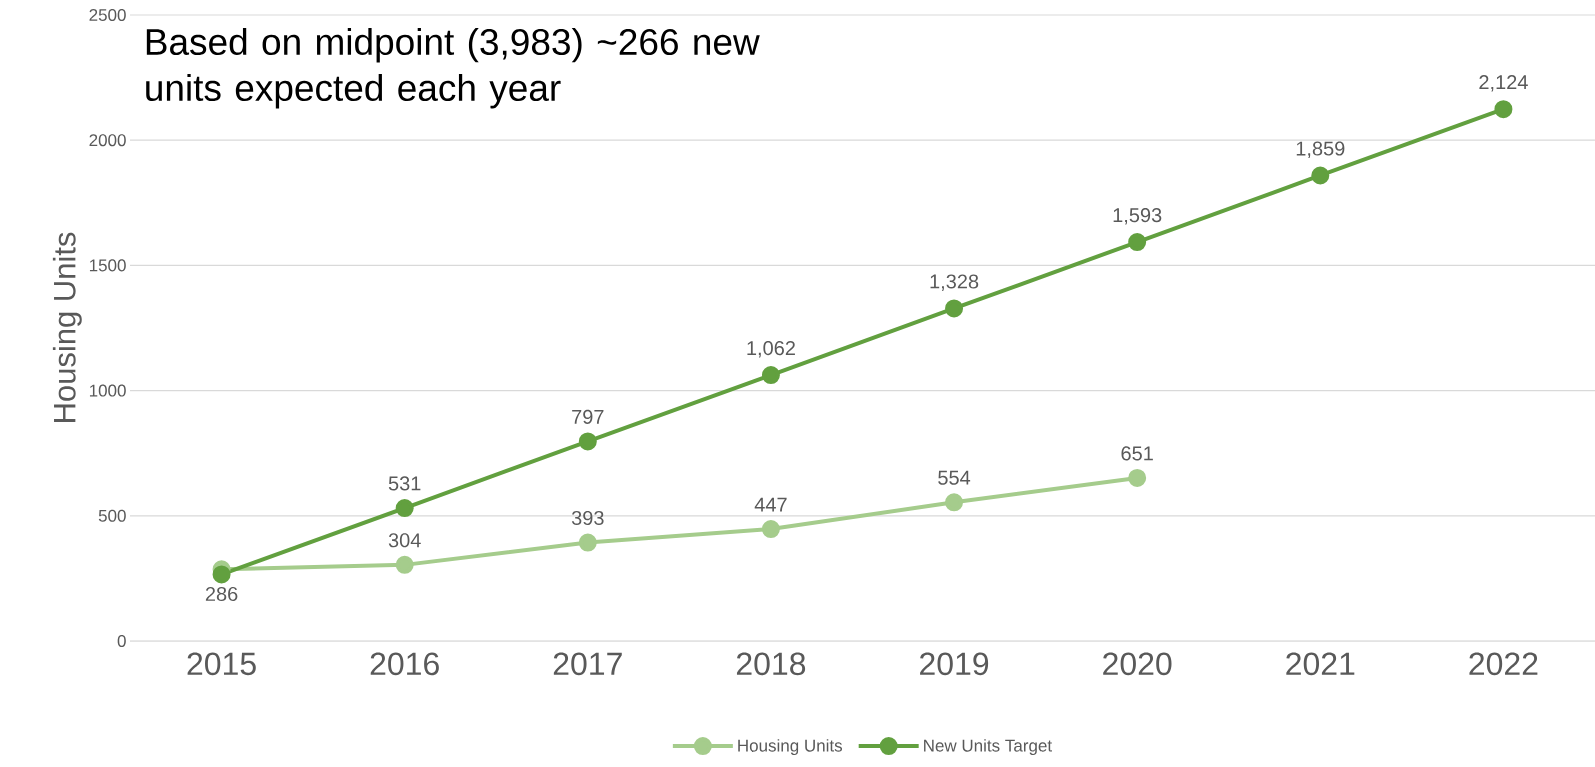 Image resolution: width=1595 pixels, height=767 pixels. I want to click on y-tick-label: 2500, so click(107, 15).